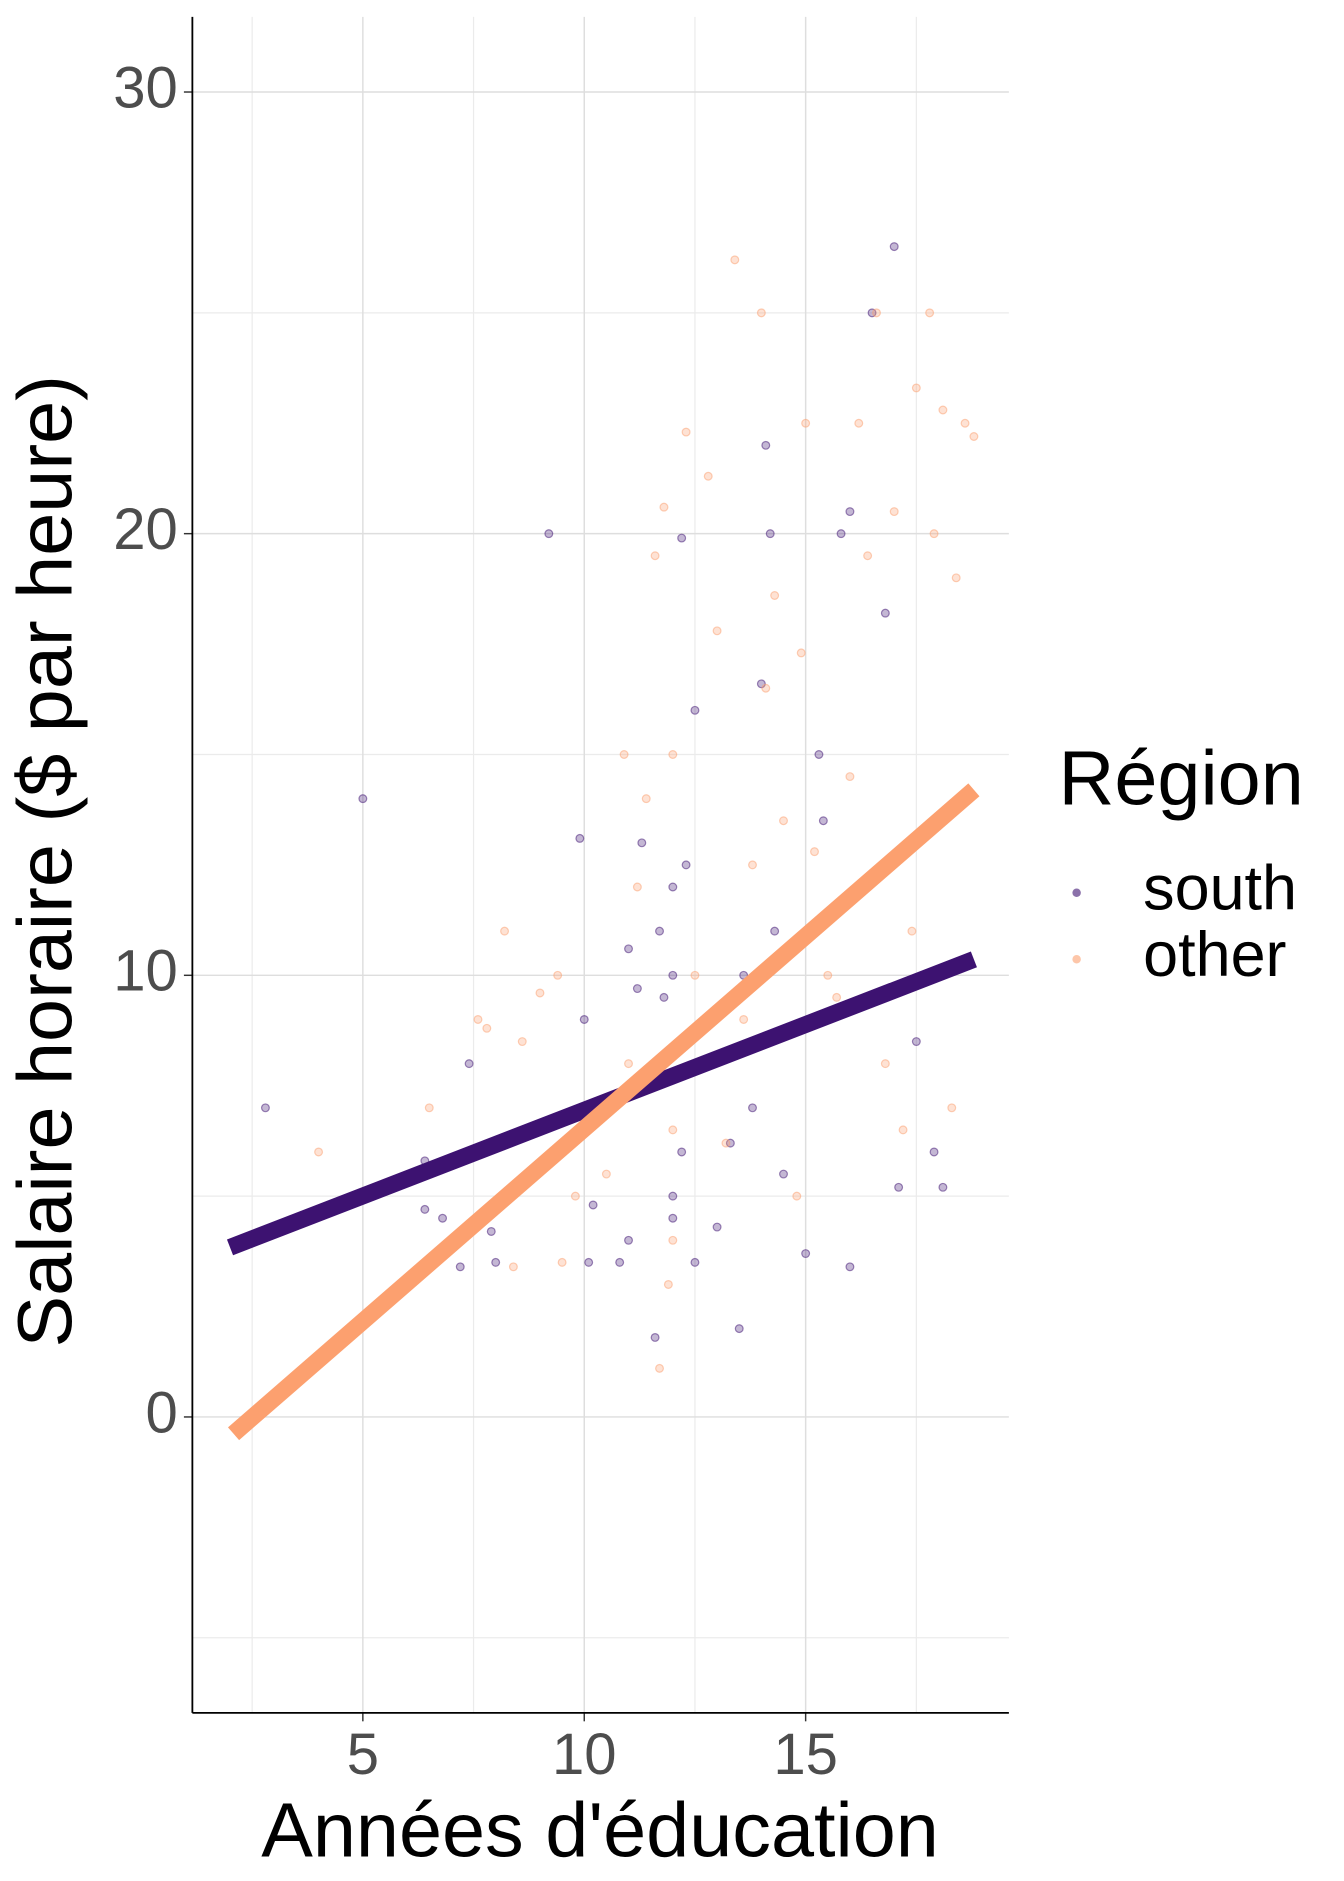  What do you see at coordinates (162, 1412) in the screenshot?
I see `y-tick-label: 0` at bounding box center [162, 1412].